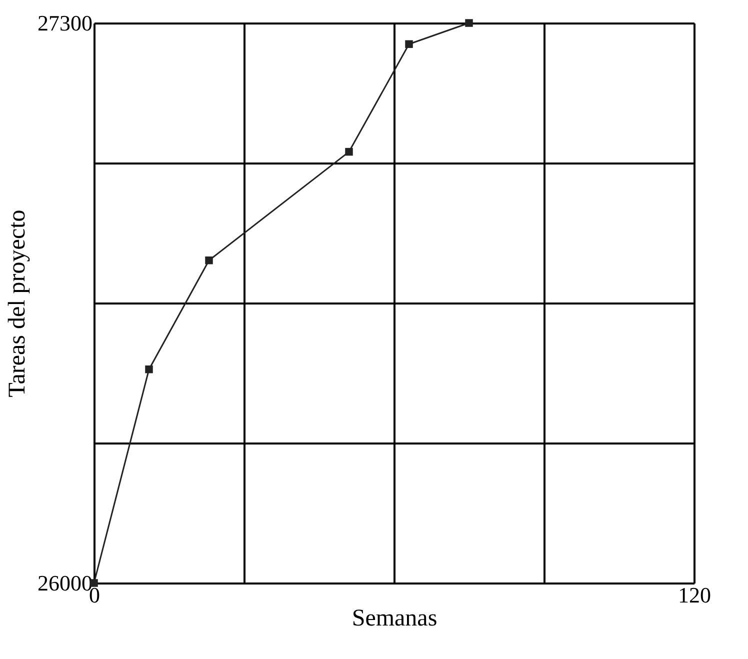 The image size is (748, 659). I want to click on x-axis-title: Semanas, so click(395, 619).